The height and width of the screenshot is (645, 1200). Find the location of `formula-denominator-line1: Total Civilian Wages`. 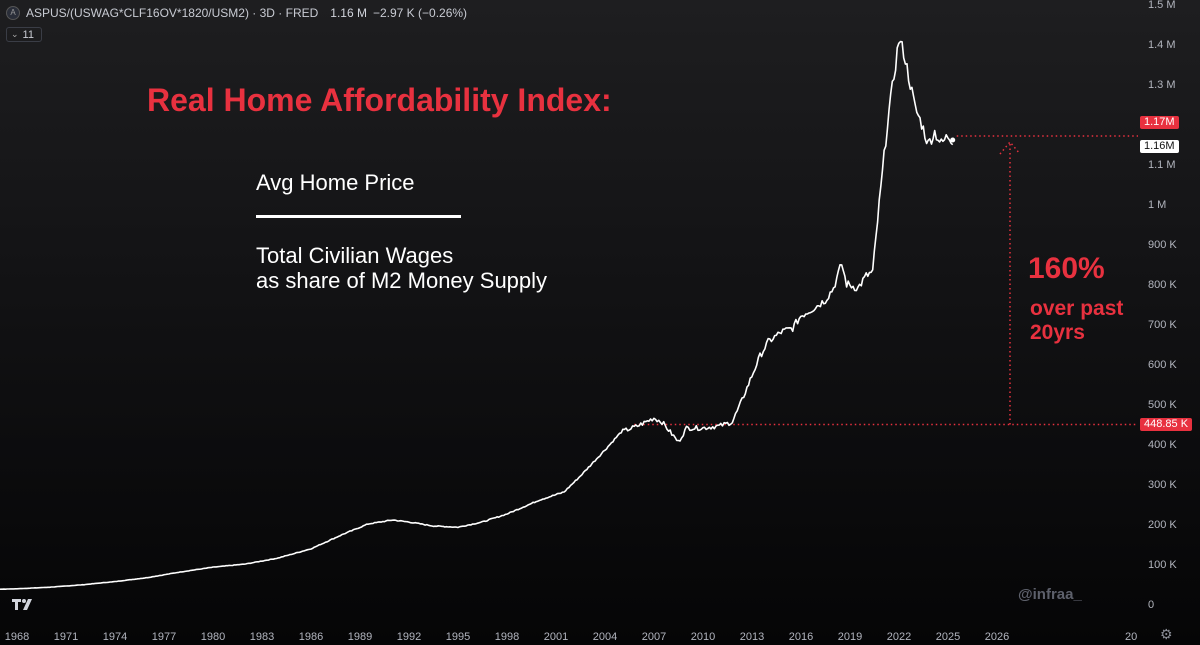

formula-denominator-line1: Total Civilian Wages is located at coordinates (355, 255).